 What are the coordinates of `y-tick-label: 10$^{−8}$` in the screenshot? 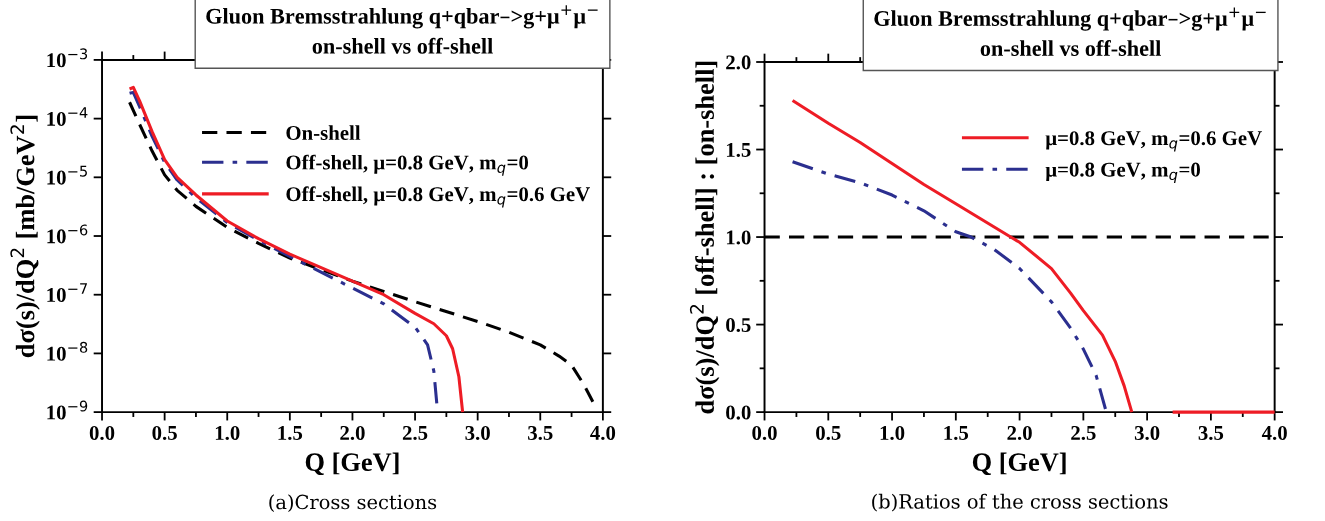 It's located at (67, 351).